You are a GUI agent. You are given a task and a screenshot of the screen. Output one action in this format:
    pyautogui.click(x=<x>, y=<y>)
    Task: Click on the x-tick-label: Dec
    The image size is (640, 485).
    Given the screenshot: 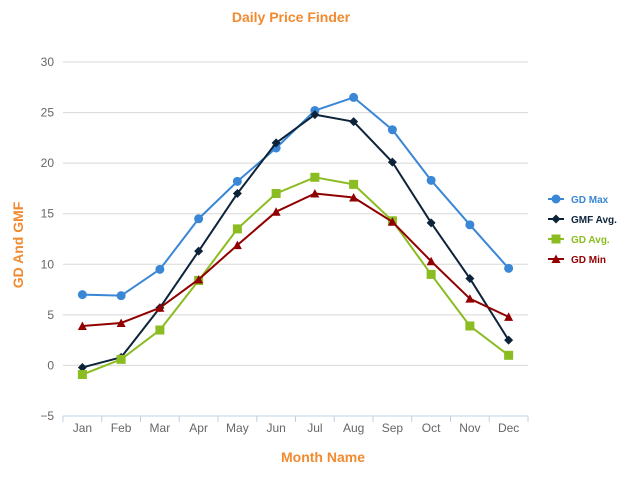 What is the action you would take?
    pyautogui.click(x=508, y=428)
    